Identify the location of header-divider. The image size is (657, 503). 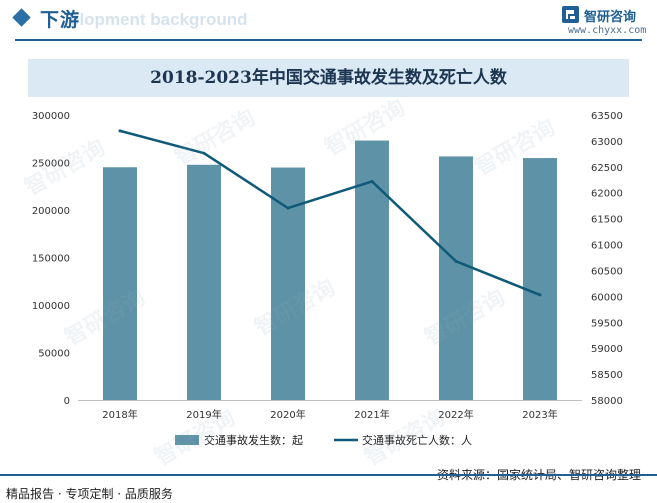
(328, 40).